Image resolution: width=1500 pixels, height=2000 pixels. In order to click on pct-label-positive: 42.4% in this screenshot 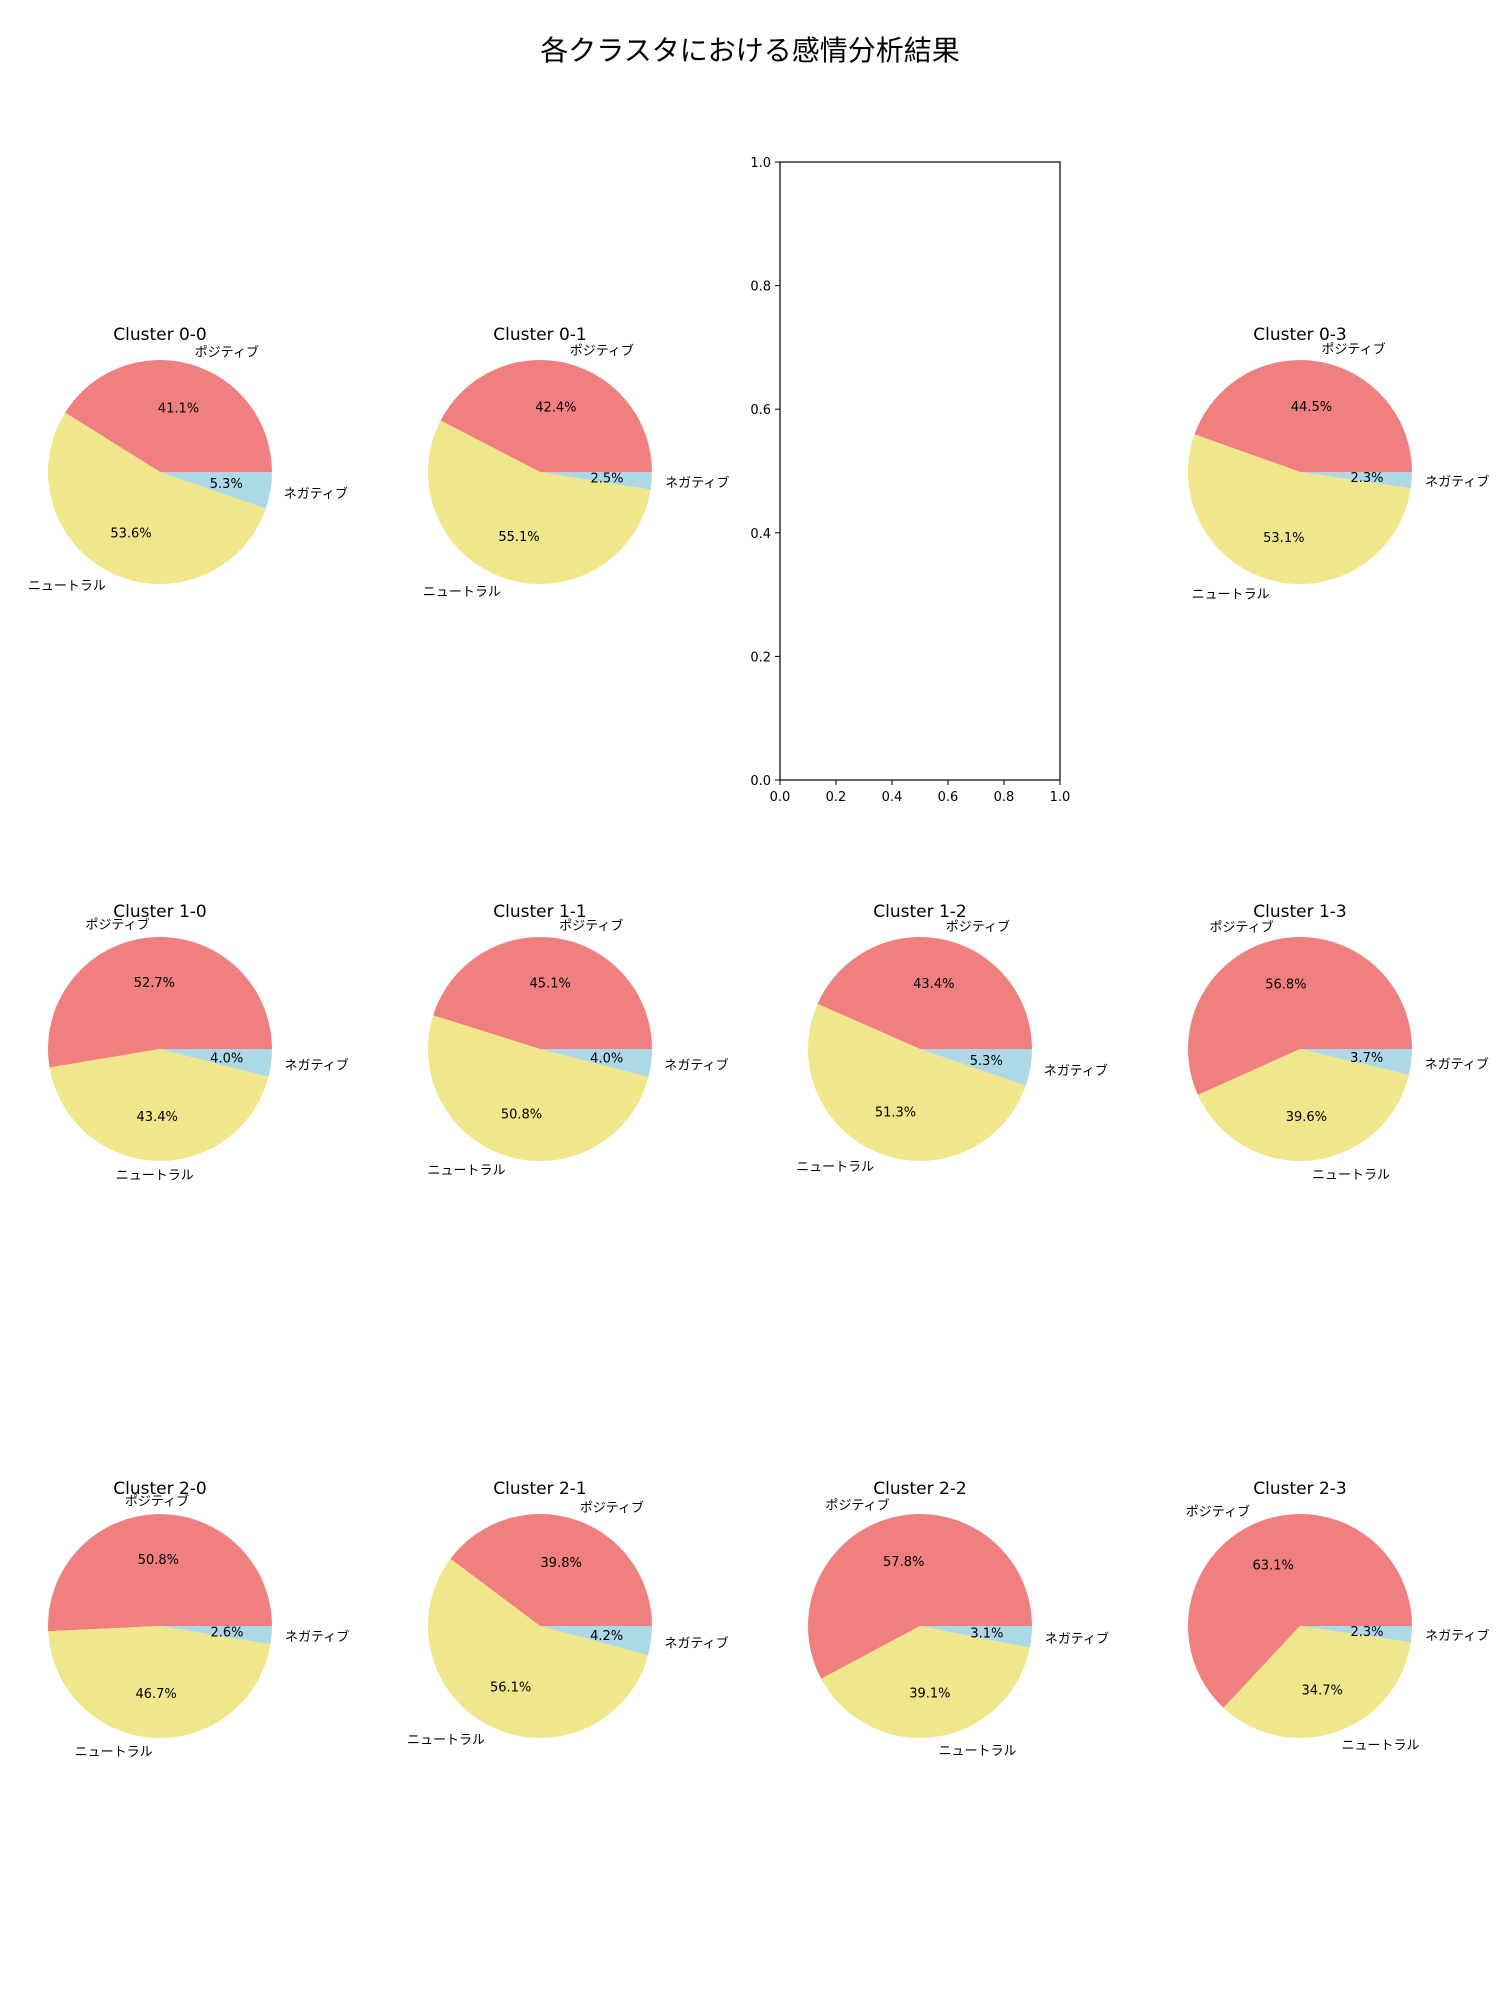, I will do `click(555, 408)`.